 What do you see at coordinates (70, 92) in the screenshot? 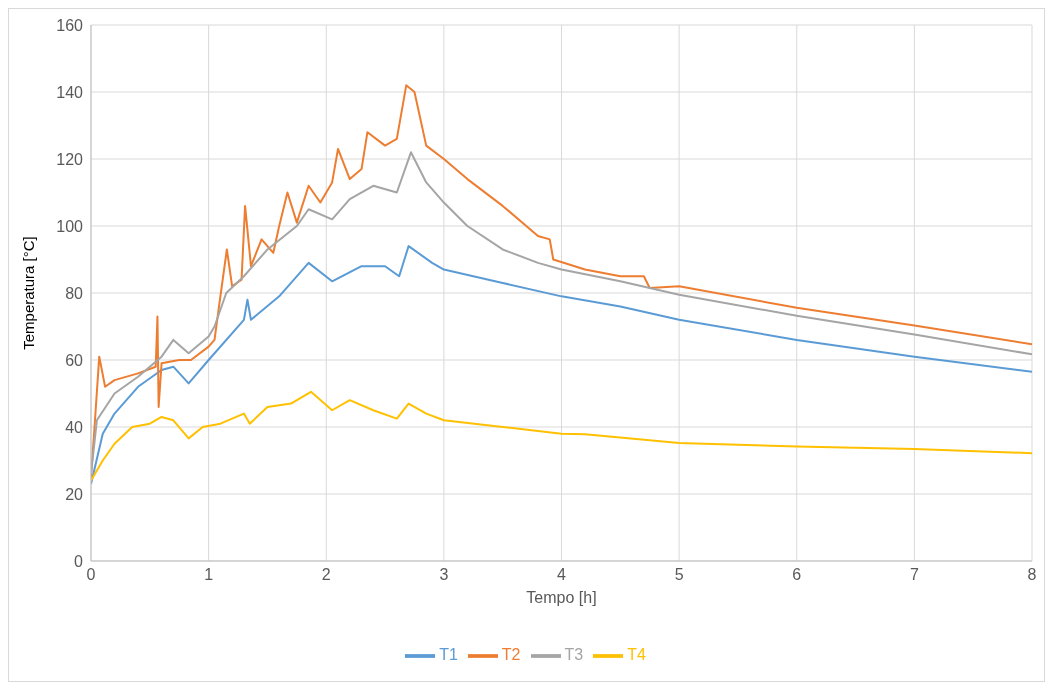
I see `y-tick-label: 140` at bounding box center [70, 92].